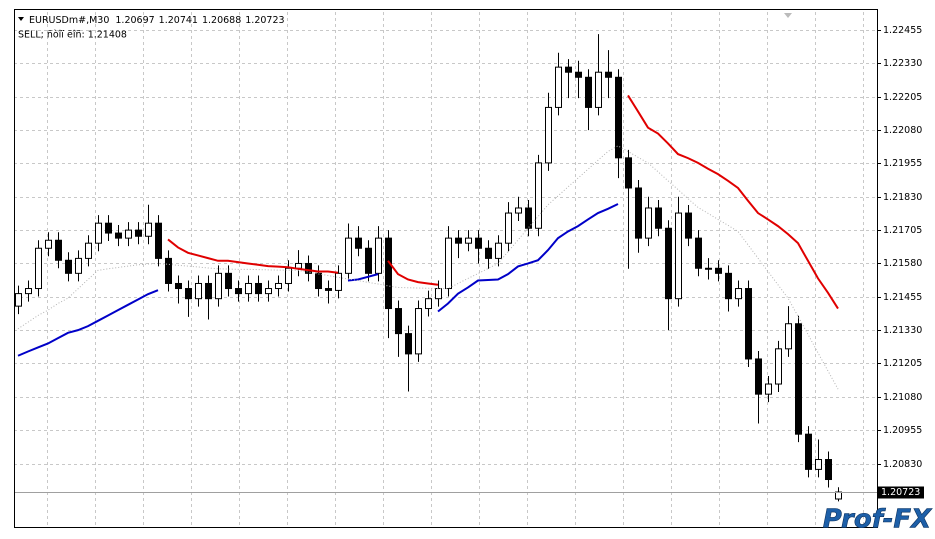 This screenshot has width=935, height=539. Describe the element at coordinates (788, 15) in the screenshot. I see `shift-marker` at that location.